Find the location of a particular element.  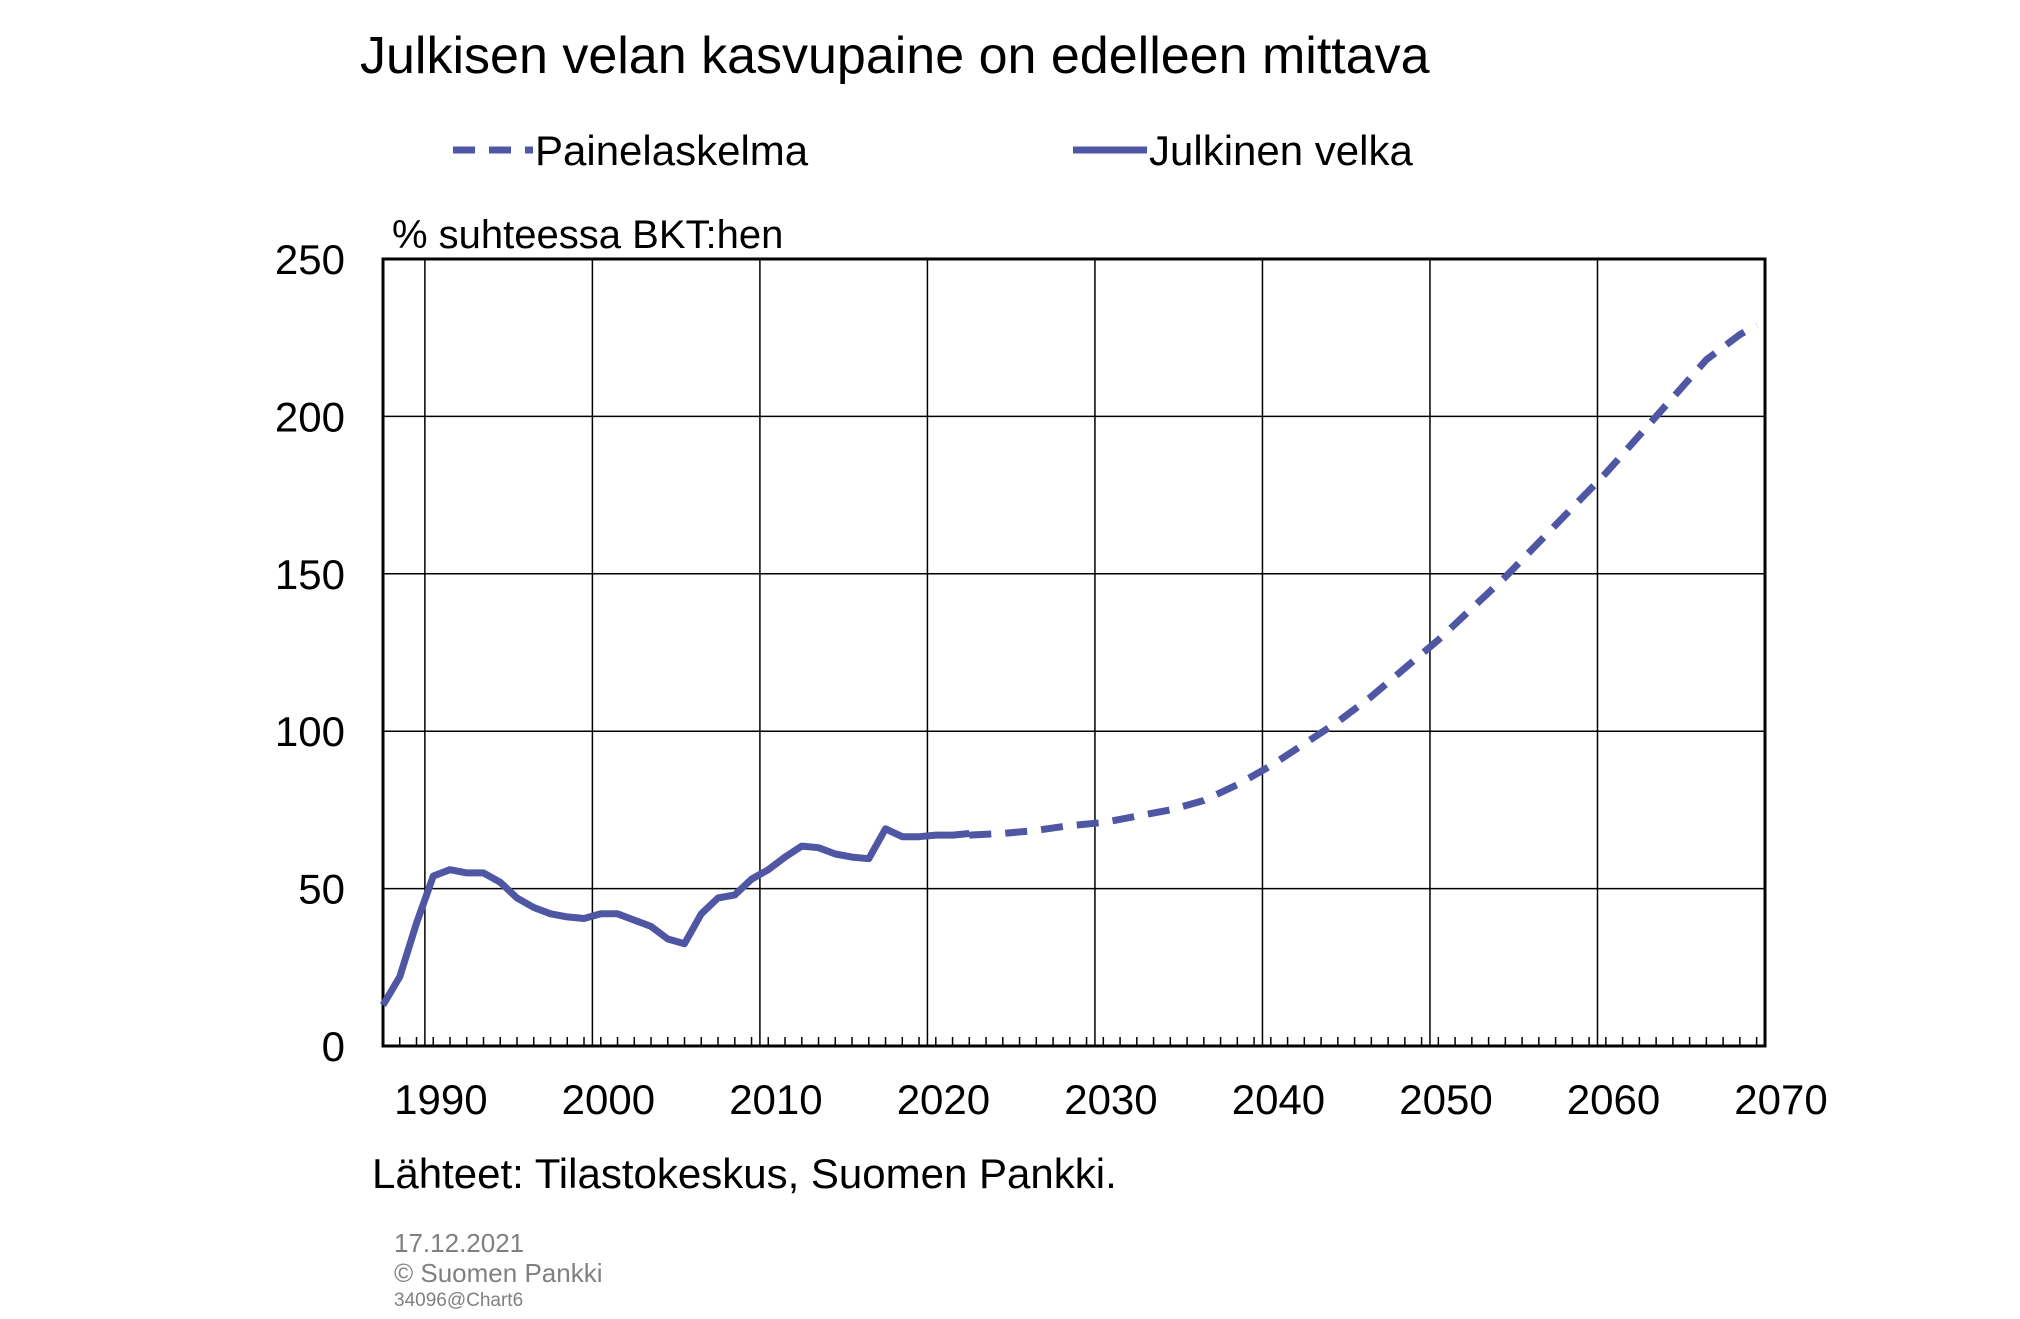

meta-copyright: © Suomen Pankki is located at coordinates (498, 1273).